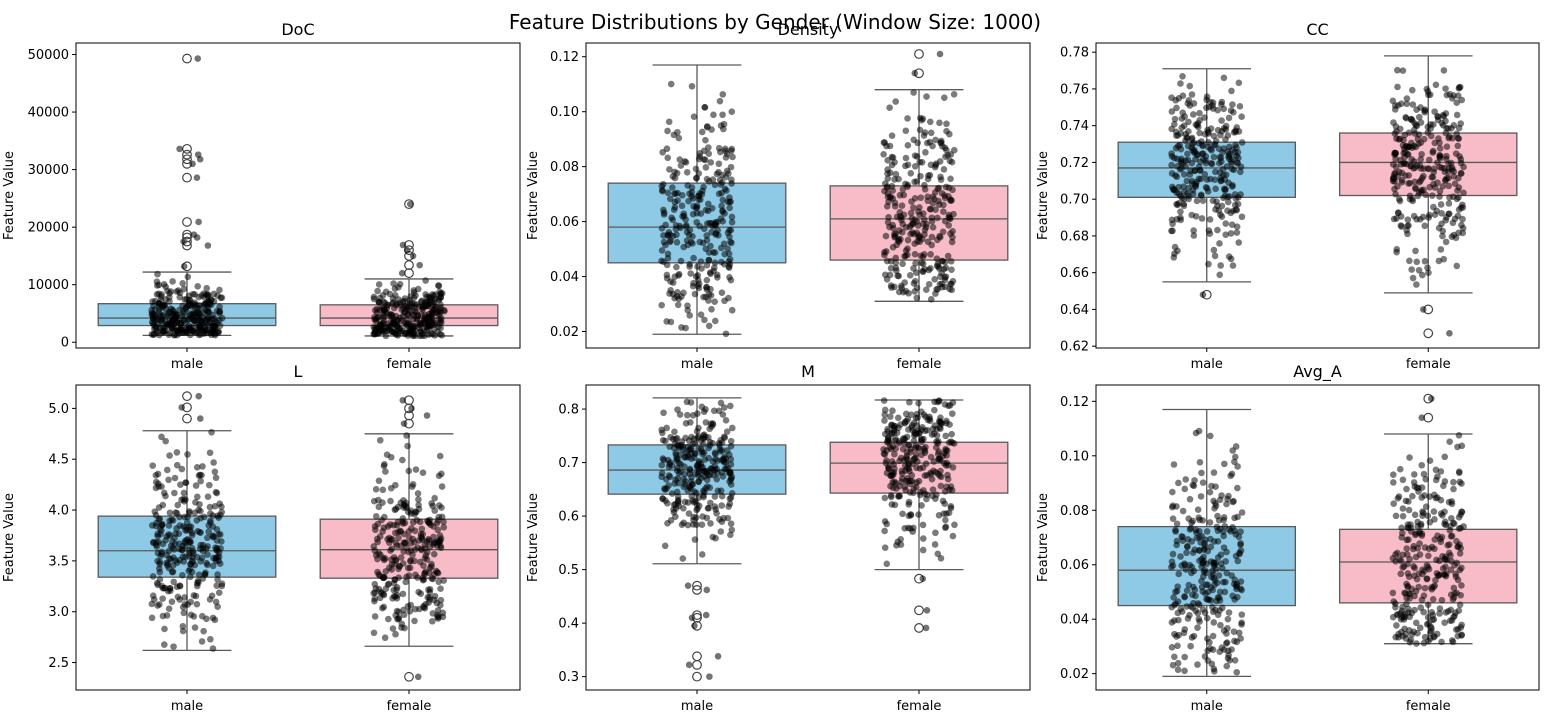 Image resolution: width=1552 pixels, height=713 pixels. What do you see at coordinates (48, 113) in the screenshot?
I see `y-tick-label: 40000` at bounding box center [48, 113].